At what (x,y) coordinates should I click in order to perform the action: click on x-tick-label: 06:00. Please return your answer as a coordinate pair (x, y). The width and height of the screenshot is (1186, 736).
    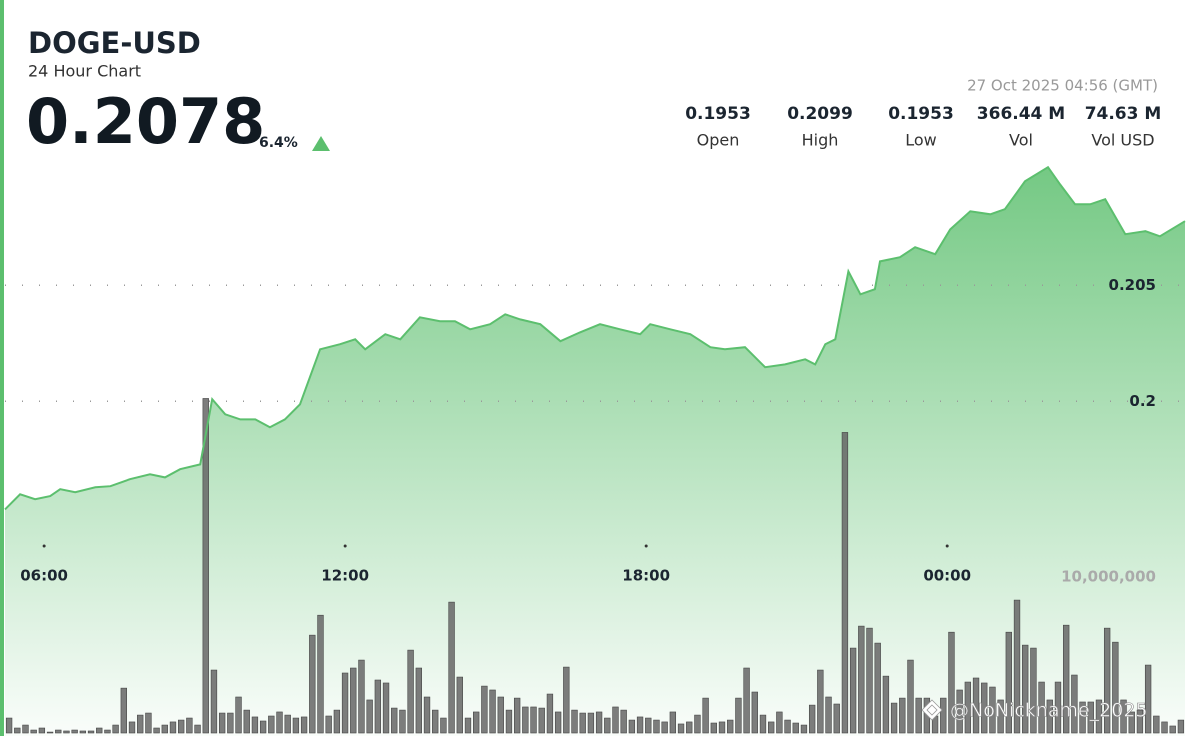
    Looking at the image, I should click on (44, 576).